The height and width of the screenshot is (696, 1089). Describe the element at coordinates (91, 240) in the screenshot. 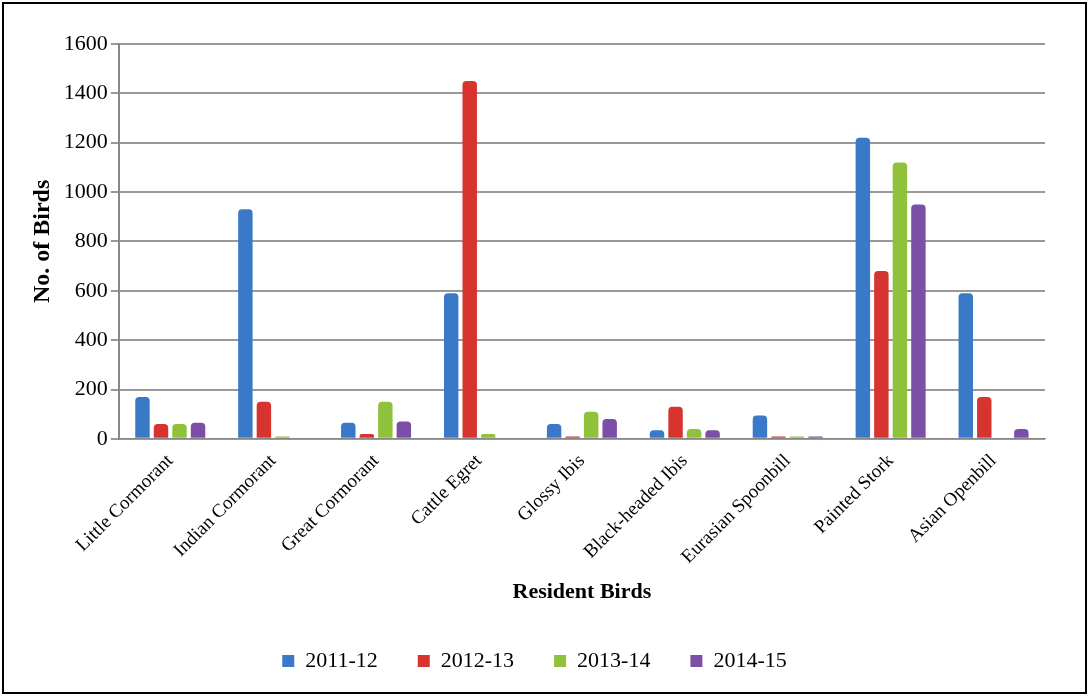

I see `y-tick-label: 800` at that location.